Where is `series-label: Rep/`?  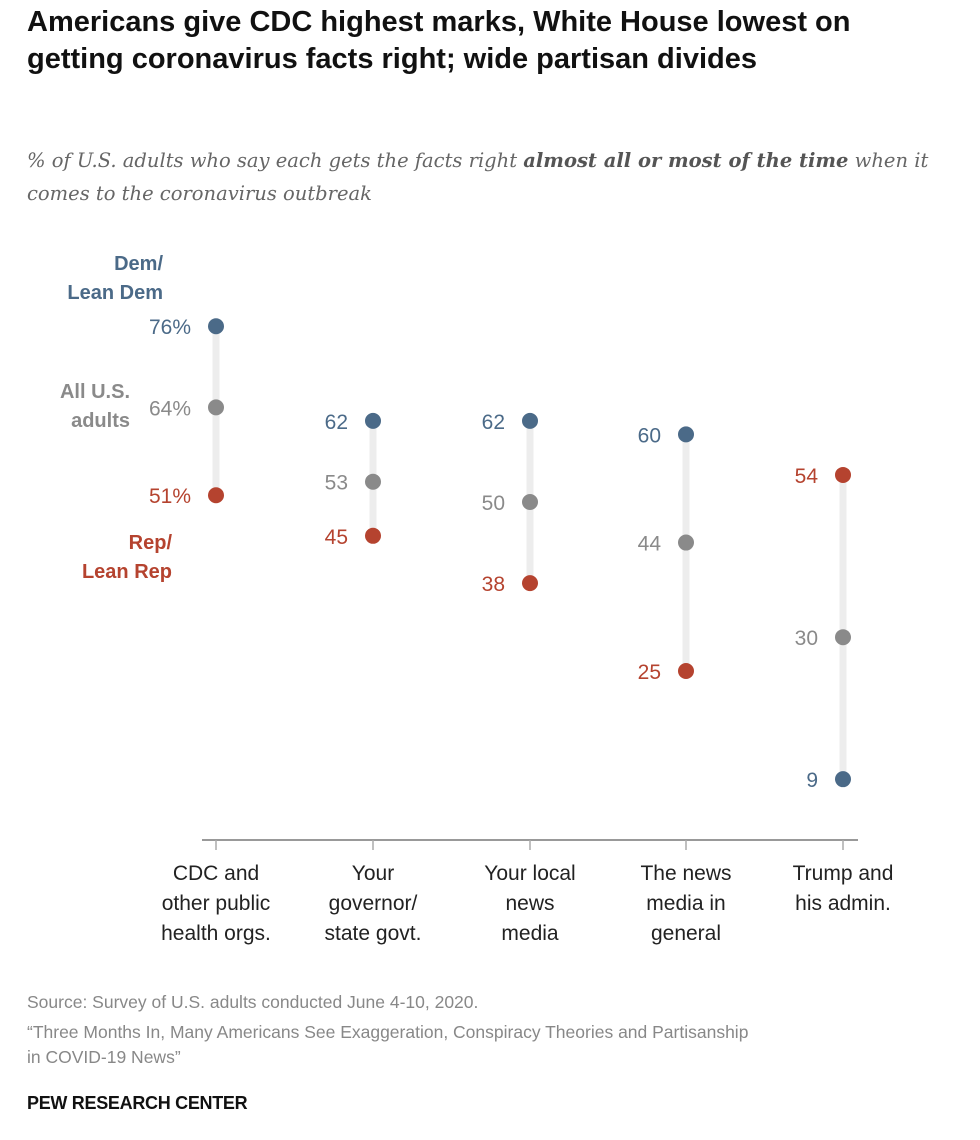
series-label: Rep/ is located at coordinates (151, 543).